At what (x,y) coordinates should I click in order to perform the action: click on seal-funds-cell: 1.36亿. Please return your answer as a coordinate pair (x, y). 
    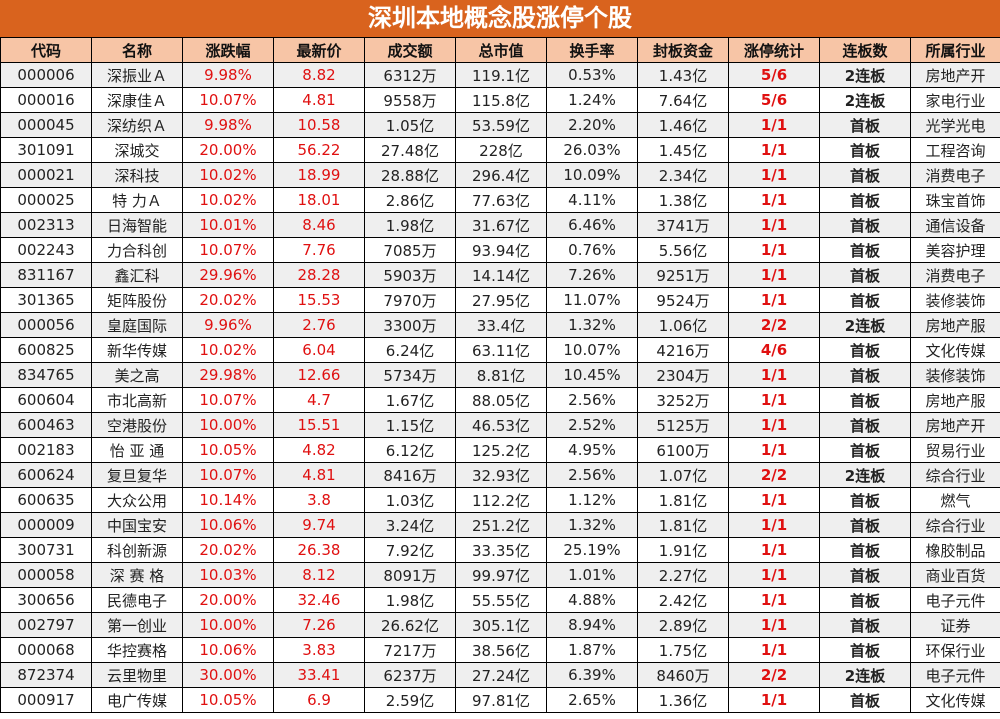
    Looking at the image, I should click on (683, 700).